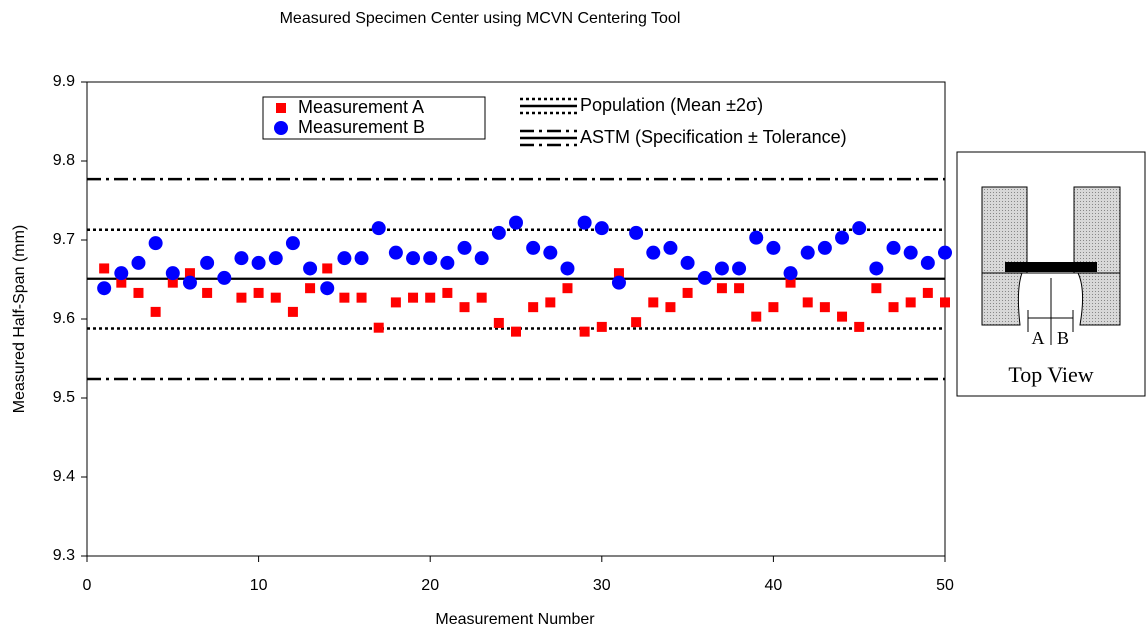 The height and width of the screenshot is (640, 1146). I want to click on y-tick-label: 9.5, so click(64, 397).